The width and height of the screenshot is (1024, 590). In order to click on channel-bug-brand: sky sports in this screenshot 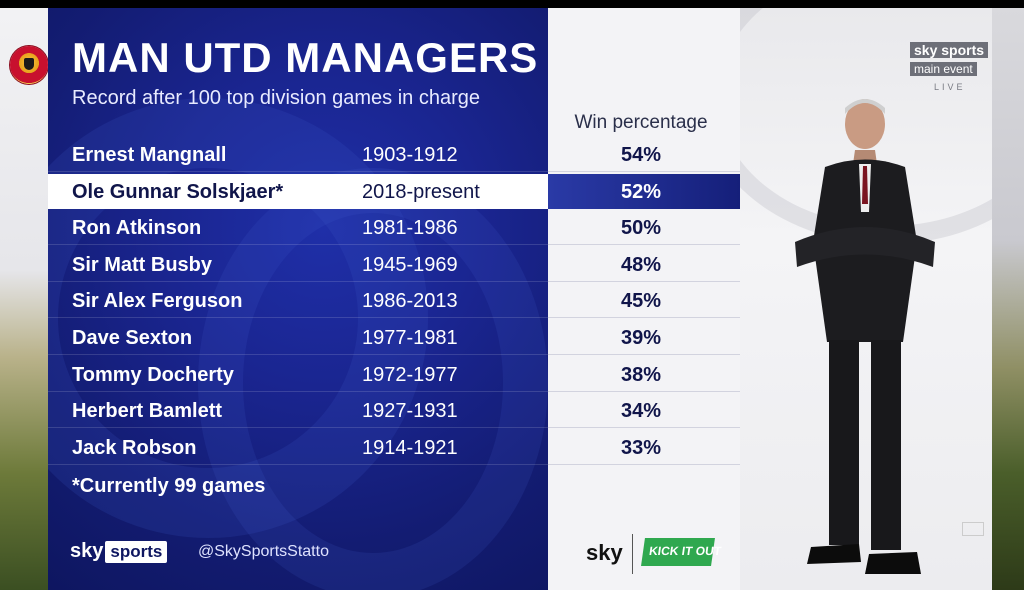, I will do `click(949, 50)`.